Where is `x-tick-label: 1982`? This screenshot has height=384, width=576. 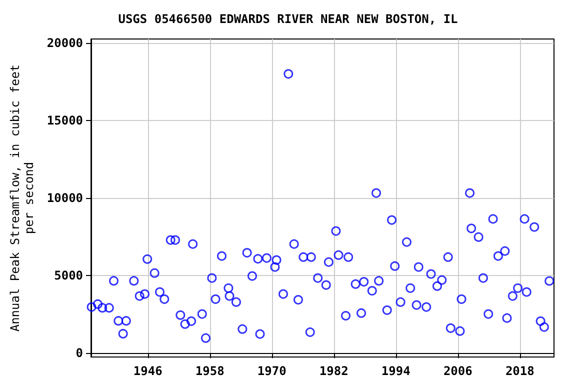 x-tick-label: 1982 is located at coordinates (333, 371).